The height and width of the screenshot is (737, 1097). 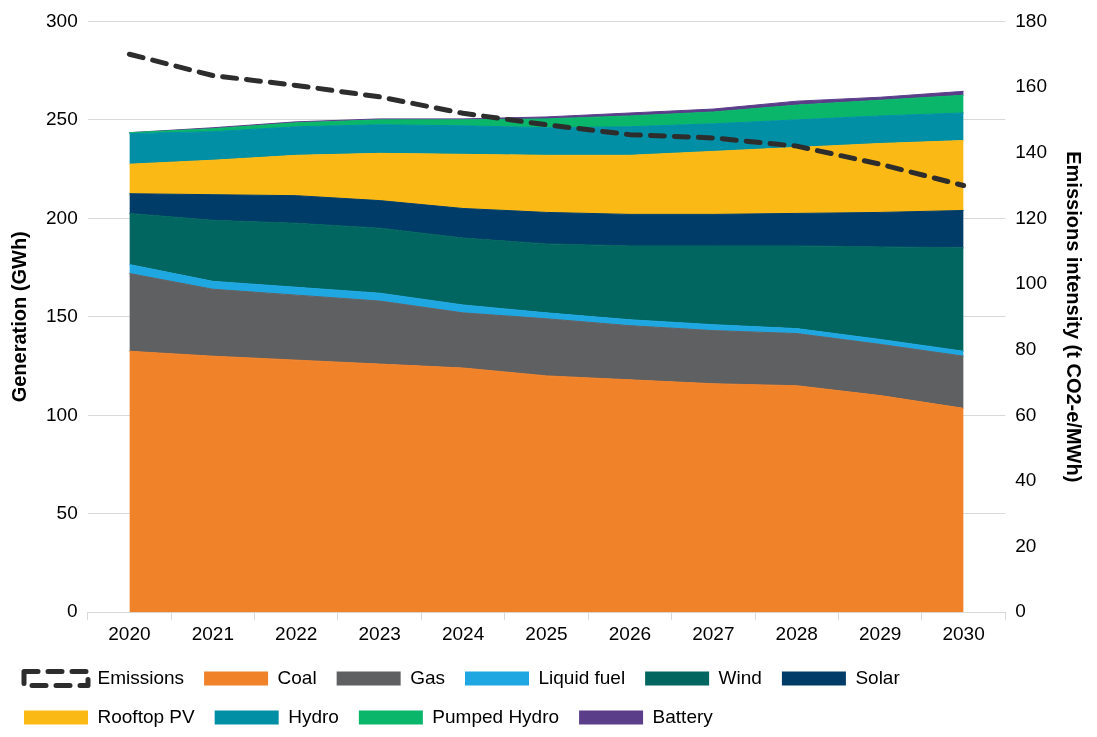 I want to click on y-tick-label: 250, so click(x=62, y=119).